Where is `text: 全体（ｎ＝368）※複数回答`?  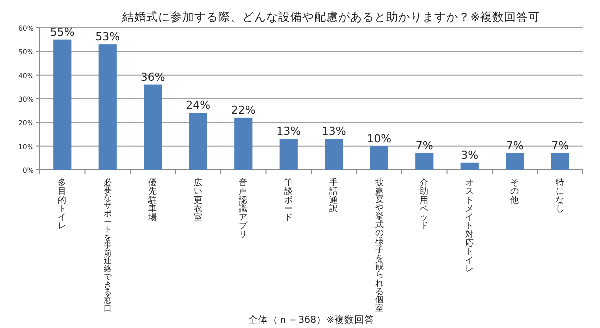 text: 全体（ｎ＝368）※複数回答 is located at coordinates (311, 320).